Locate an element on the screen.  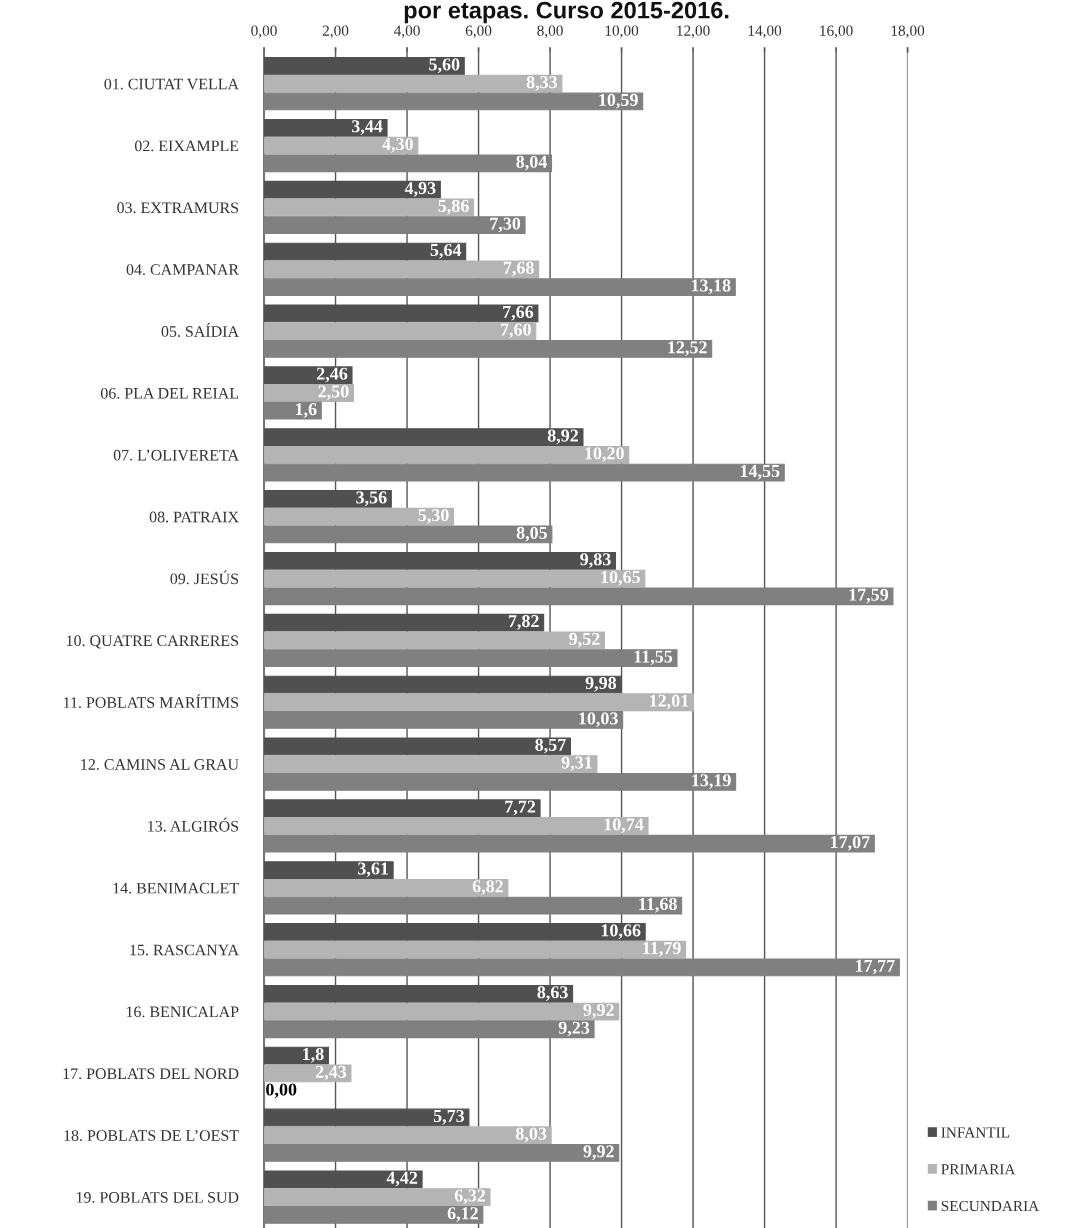
data-label: 17,77 is located at coordinates (875, 967).